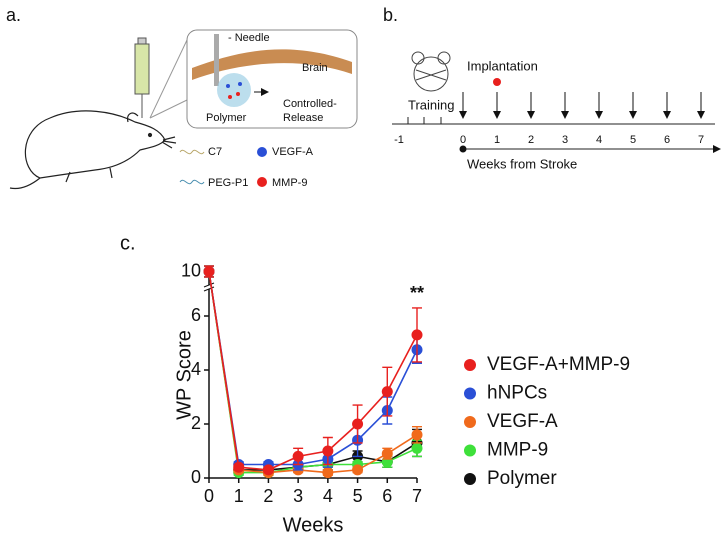 The width and height of the screenshot is (727, 545). I want to click on x-tick-label: 2, so click(268, 496).